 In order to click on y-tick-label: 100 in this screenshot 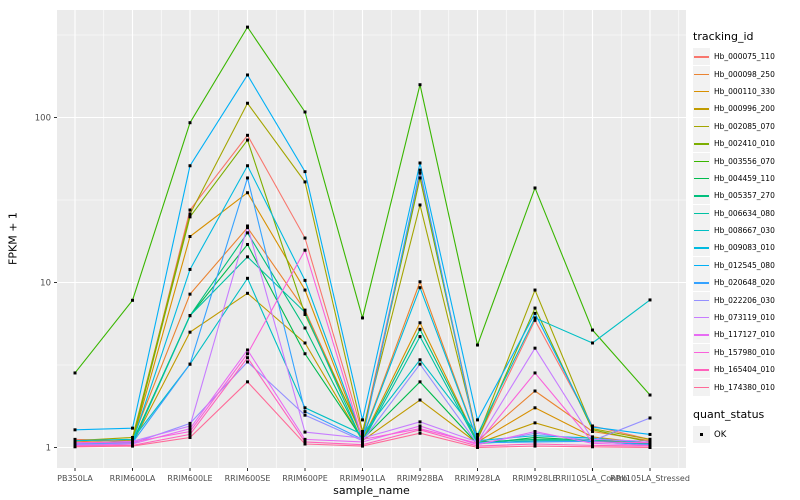, I will do `click(43, 118)`.